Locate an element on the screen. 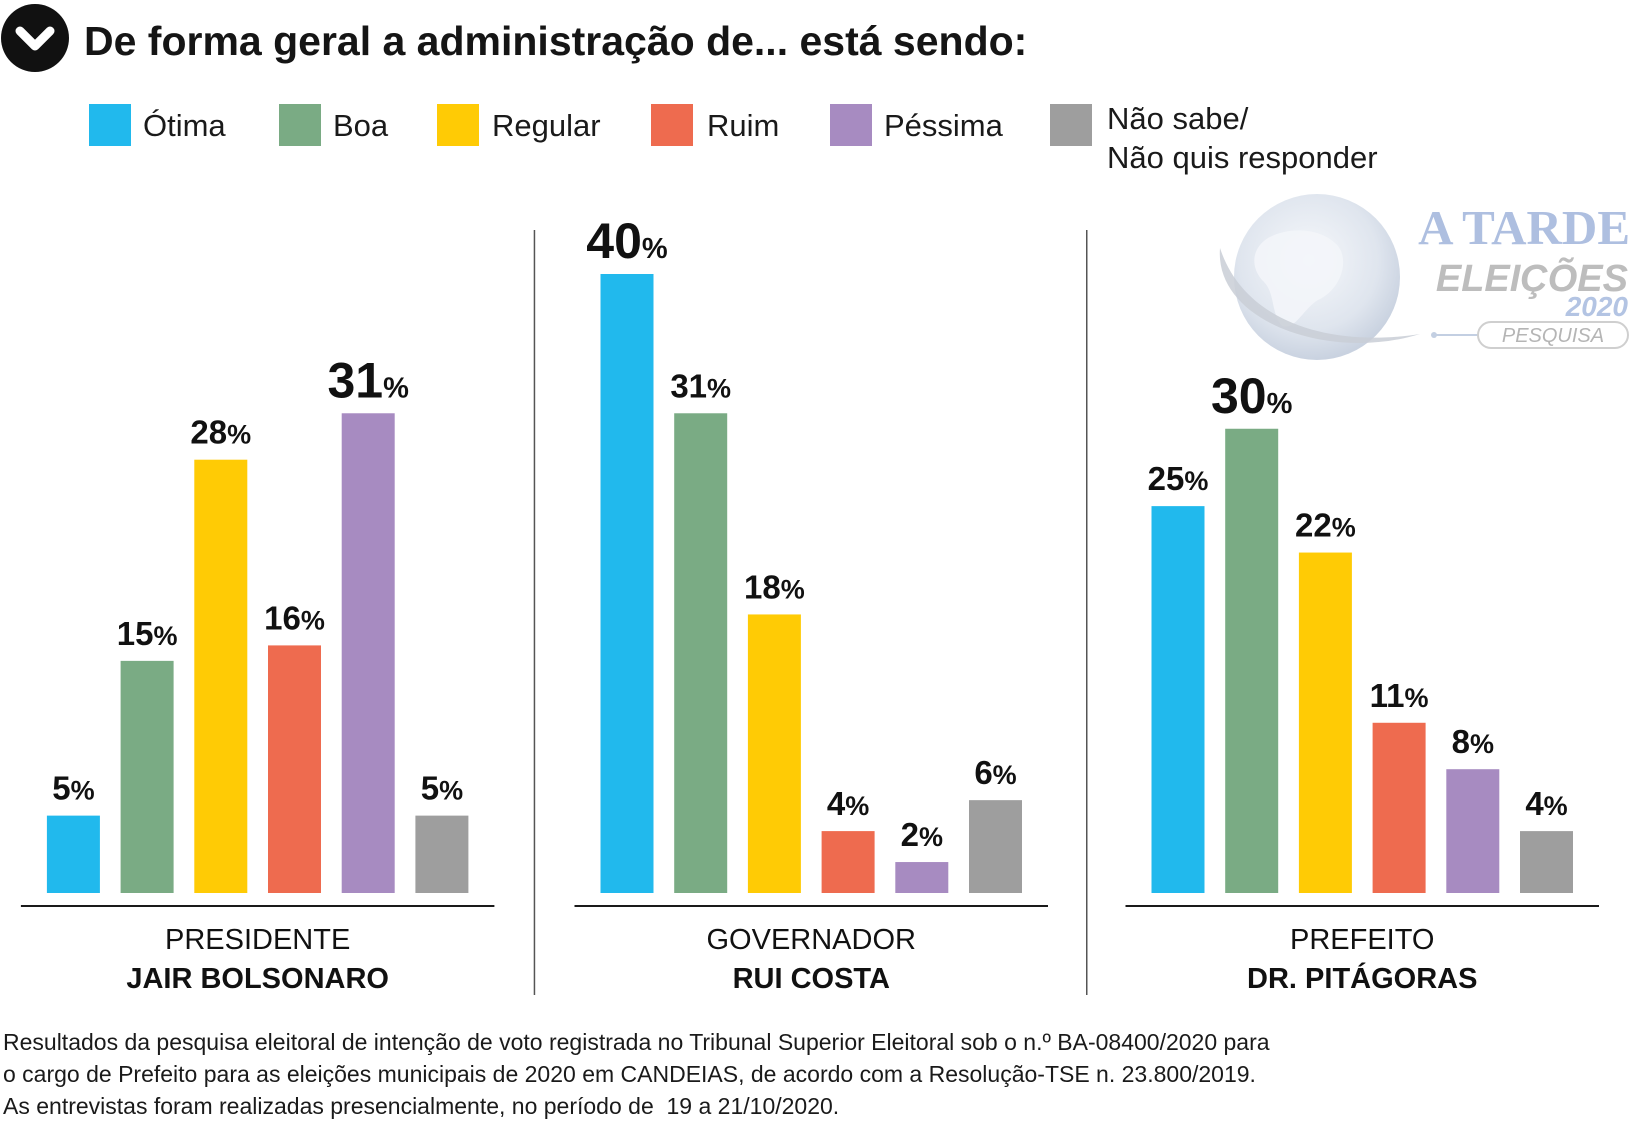  bar-presidente-ruim is located at coordinates (294, 769).